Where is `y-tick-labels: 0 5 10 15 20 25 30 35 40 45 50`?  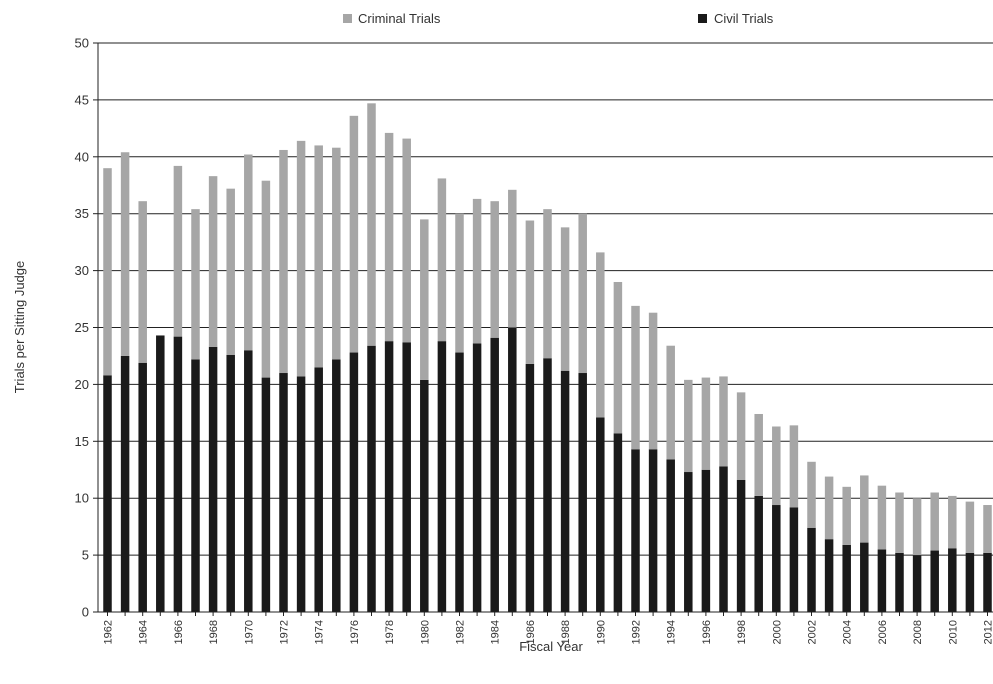
y-tick-labels: 0 5 10 15 20 25 30 35 40 45 50 is located at coordinates (86, 328).